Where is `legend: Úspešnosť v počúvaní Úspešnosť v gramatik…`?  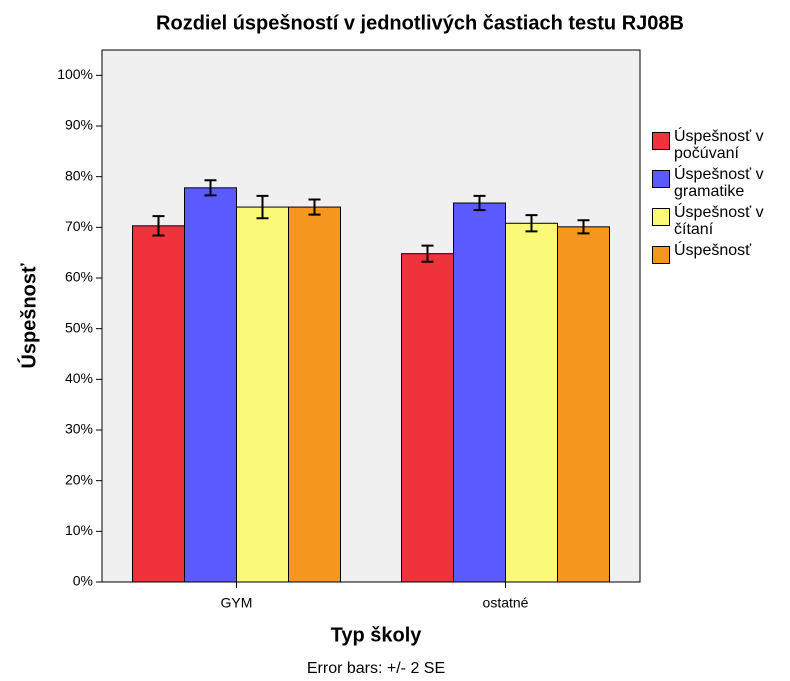 legend: Úspešnosť v počúvaní Úspešnosť v gramatik… is located at coordinates (719, 198).